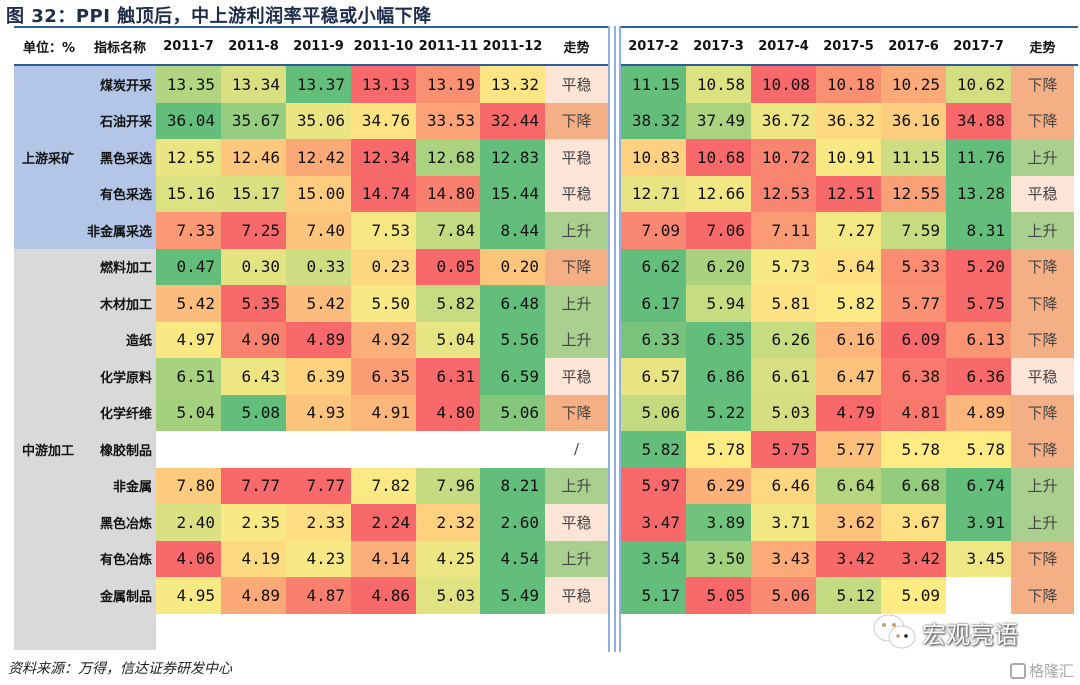 This screenshot has height=685, width=1080. What do you see at coordinates (138, 342) in the screenshot?
I see `indicator-name: 造纸` at bounding box center [138, 342].